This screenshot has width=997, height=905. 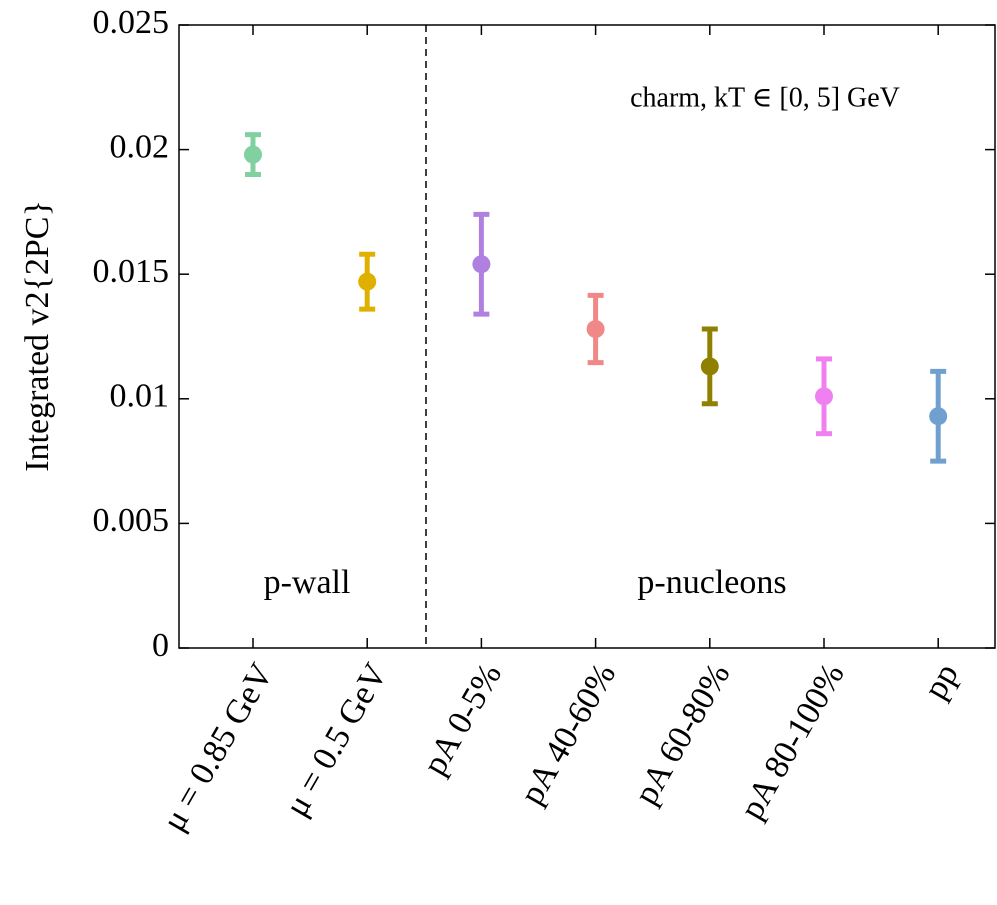 What do you see at coordinates (218, 747) in the screenshot?
I see `x-tick-label: μ = 0.85 GeV` at bounding box center [218, 747].